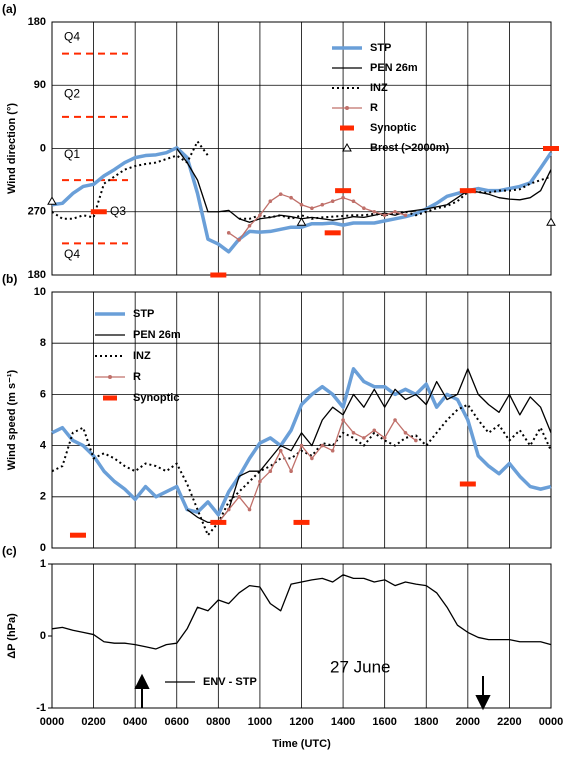  I want to click on y-tick-label: 90, so click(40, 85).